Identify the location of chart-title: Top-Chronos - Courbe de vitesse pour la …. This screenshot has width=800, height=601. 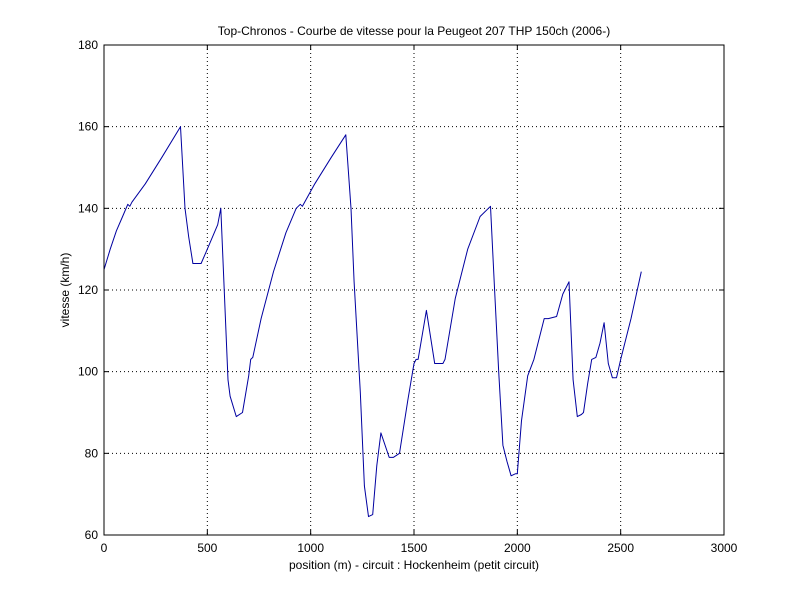
(414, 31).